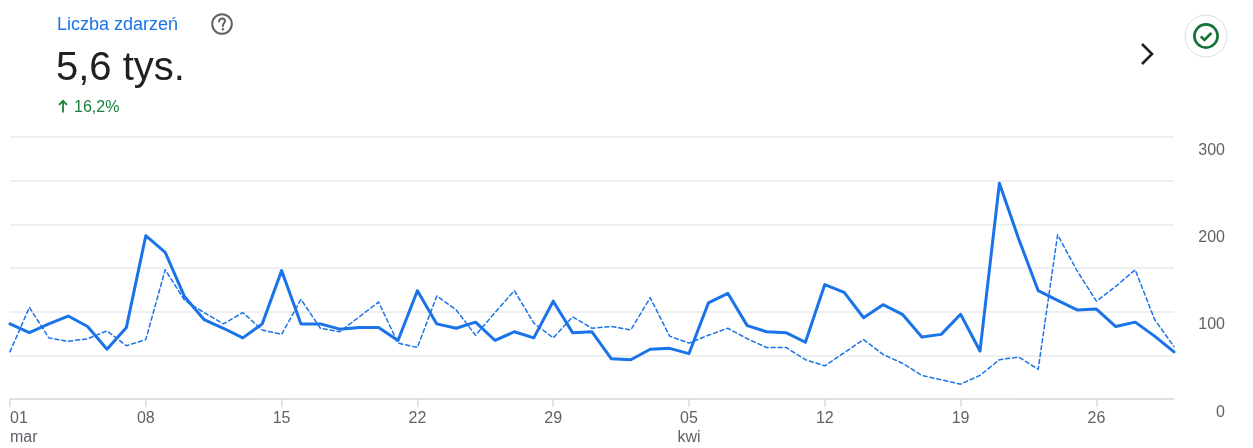  What do you see at coordinates (960, 417) in the screenshot?
I see `x-tick-label: 19` at bounding box center [960, 417].